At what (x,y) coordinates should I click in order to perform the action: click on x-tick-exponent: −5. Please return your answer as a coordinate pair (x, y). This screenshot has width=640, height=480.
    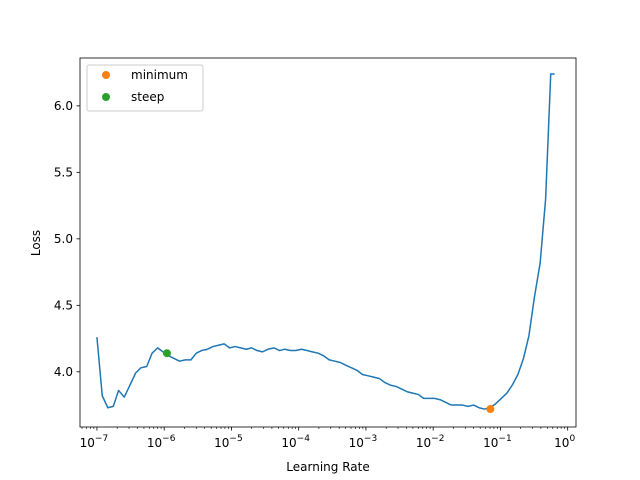
    Looking at the image, I should click on (235, 439).